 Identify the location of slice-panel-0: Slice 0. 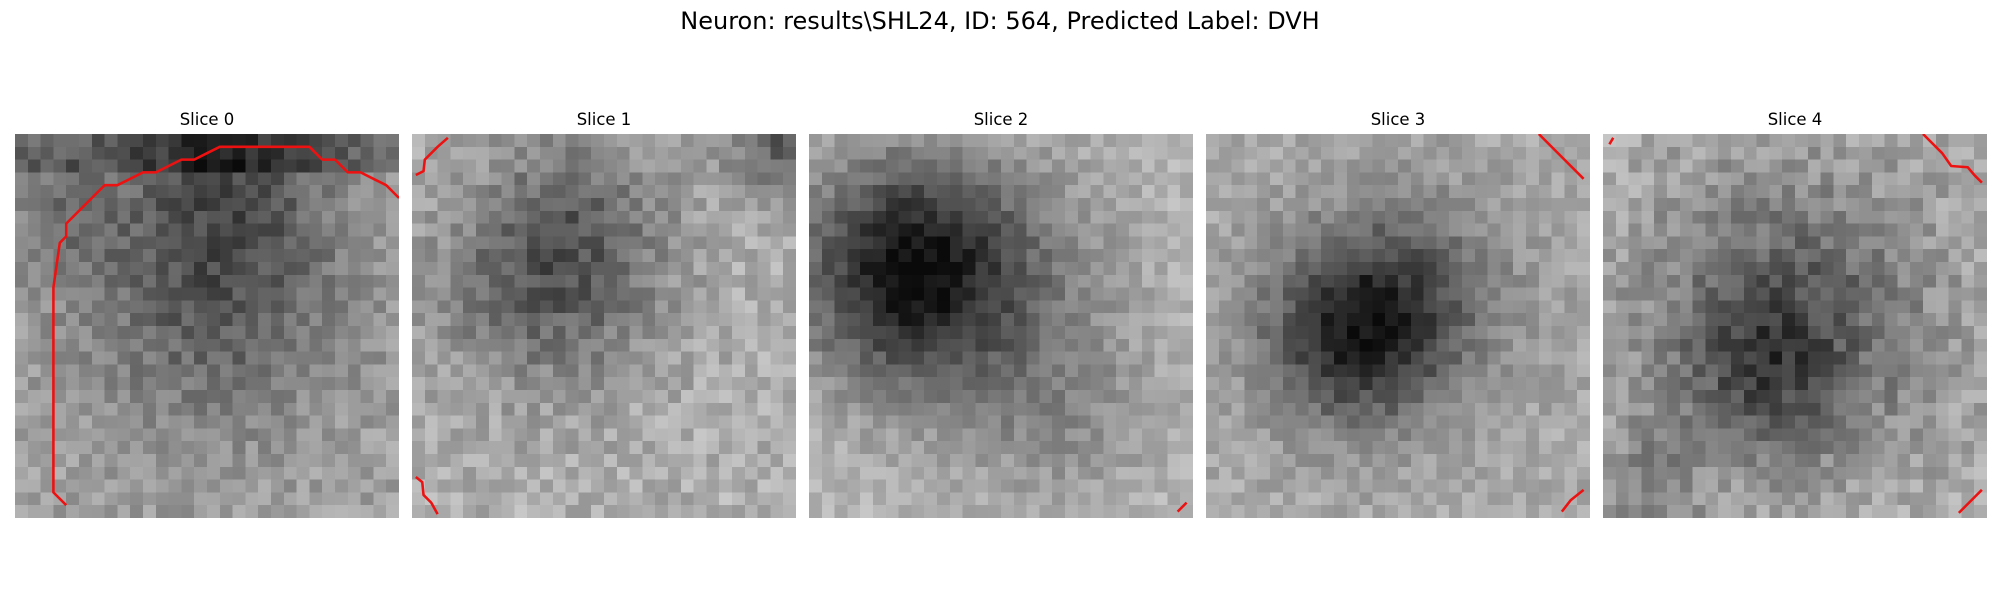
(207, 314).